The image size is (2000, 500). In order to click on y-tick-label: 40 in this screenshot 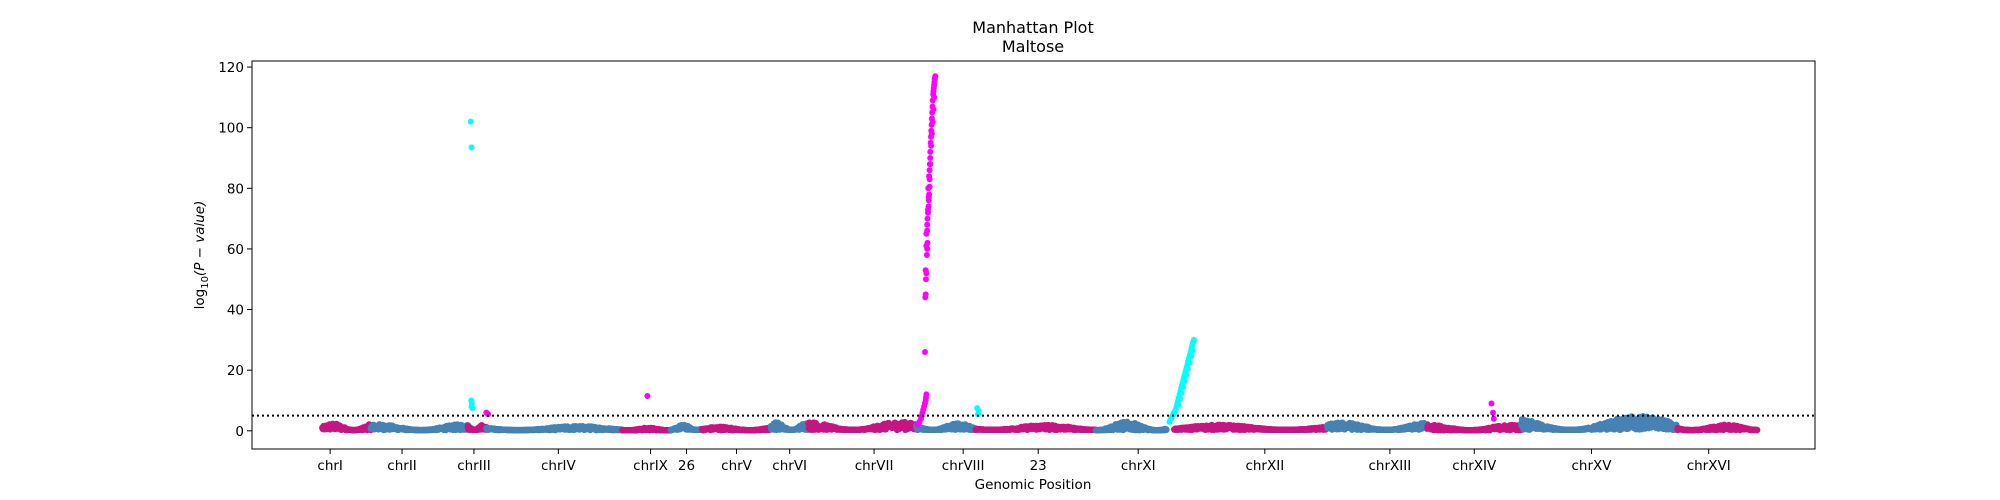, I will do `click(235, 311)`.